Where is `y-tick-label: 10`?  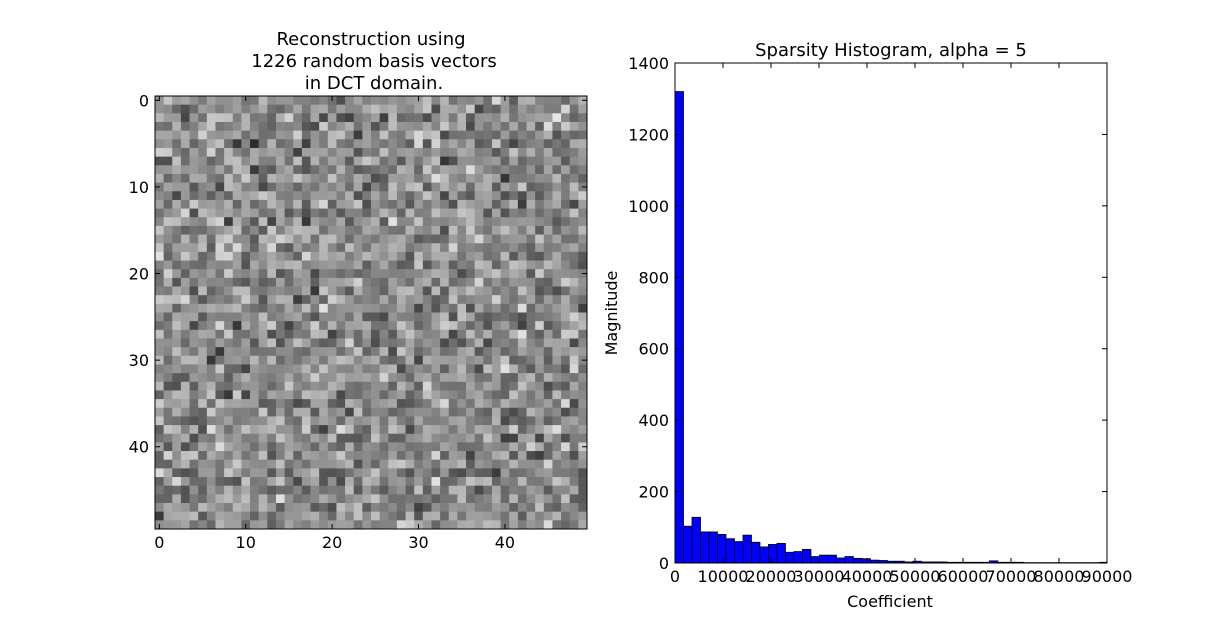
y-tick-label: 10 is located at coordinates (139, 187).